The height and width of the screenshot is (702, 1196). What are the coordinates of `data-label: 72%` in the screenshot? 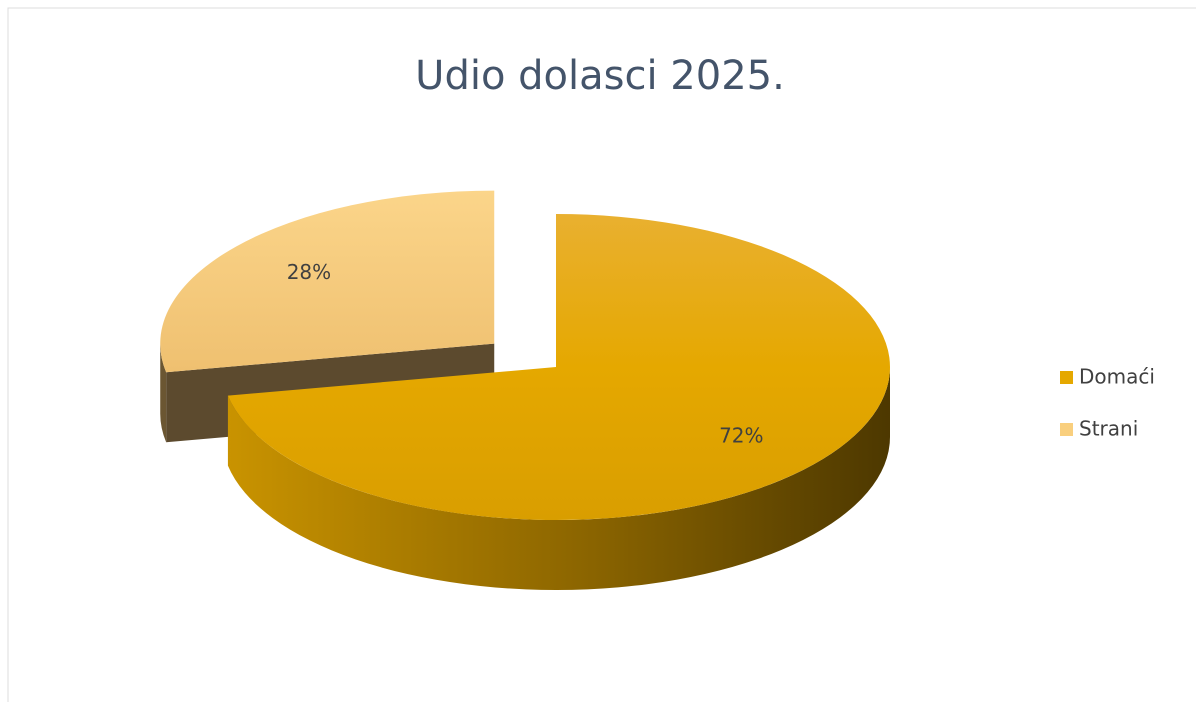 It's located at (741, 436).